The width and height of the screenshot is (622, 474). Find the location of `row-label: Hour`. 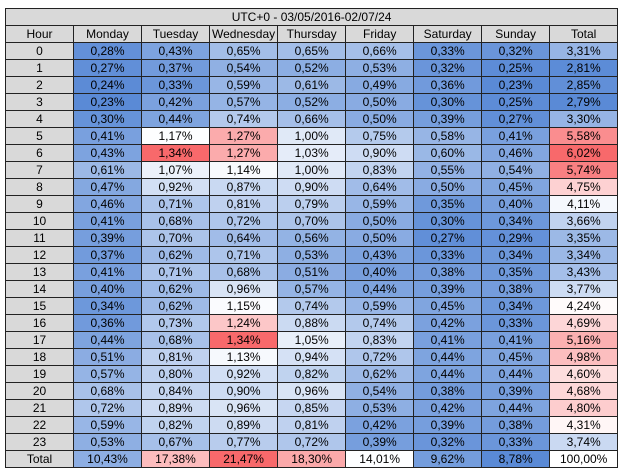

row-label: Hour is located at coordinates (39, 34).